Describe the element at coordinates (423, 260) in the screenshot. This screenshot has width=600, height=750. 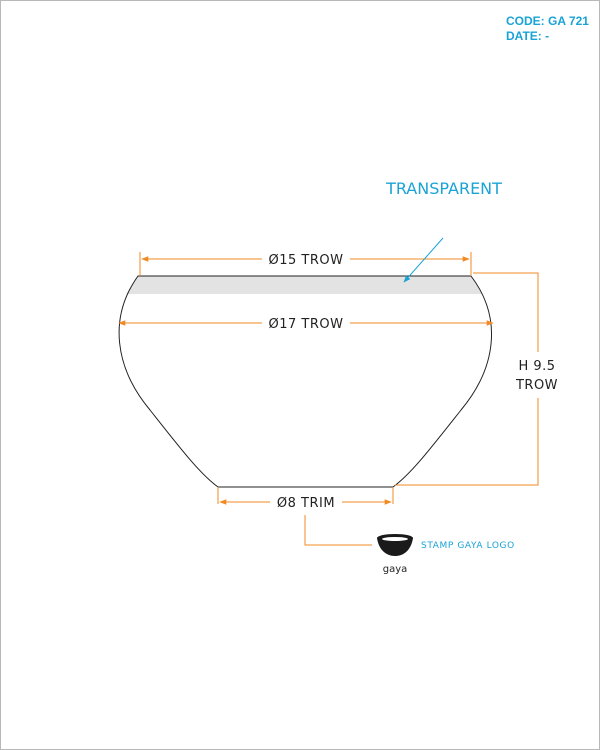
I see `transparent-leader-arrow` at that location.